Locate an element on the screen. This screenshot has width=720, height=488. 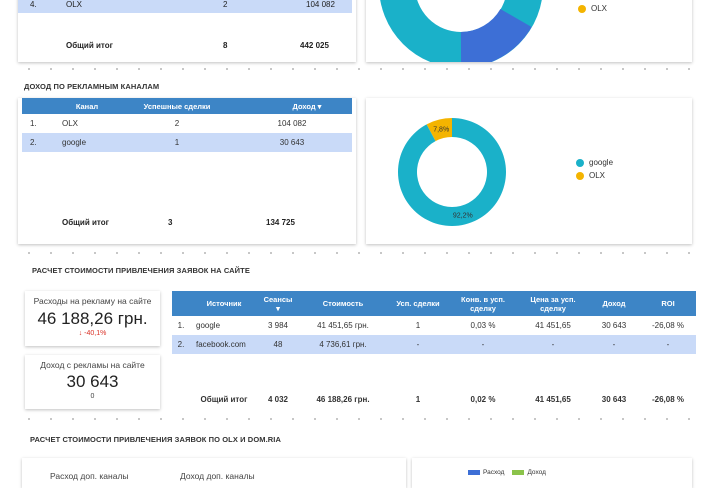
slice-label-olx: 7,8% is located at coordinates (441, 129).